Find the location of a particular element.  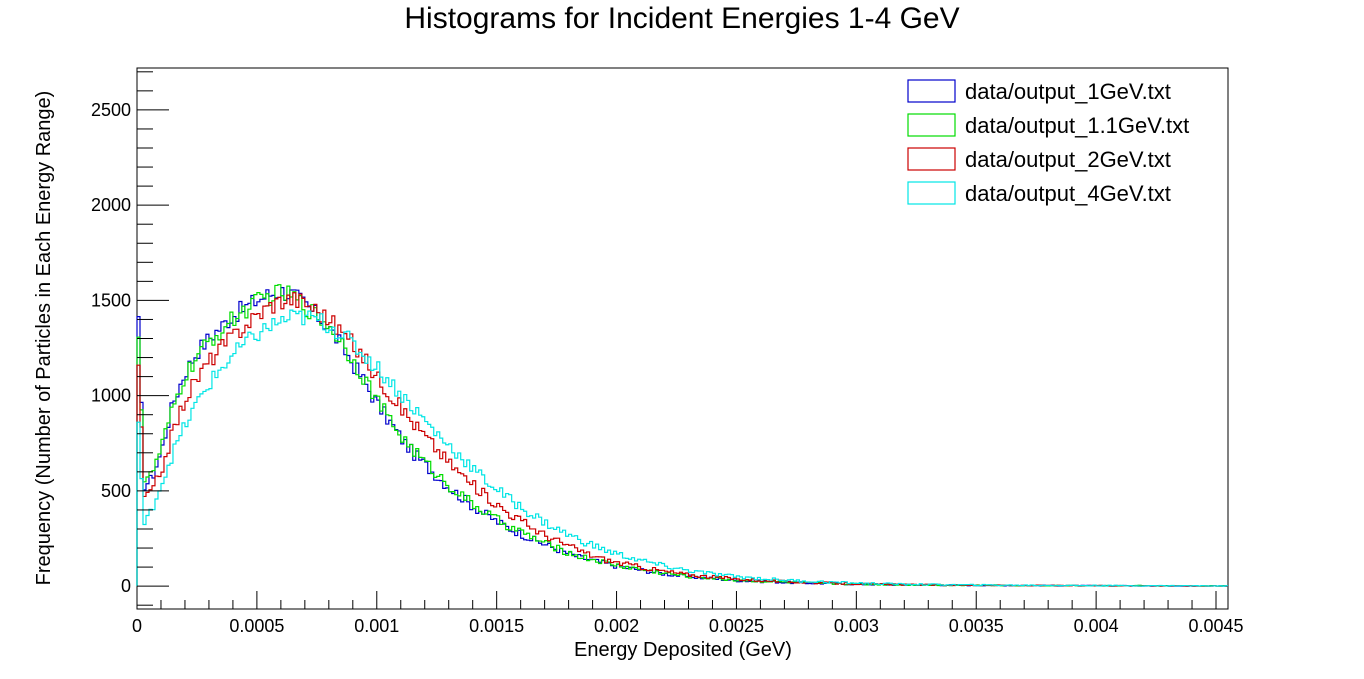

x-tick-label: 0.0005 is located at coordinates (256, 626).